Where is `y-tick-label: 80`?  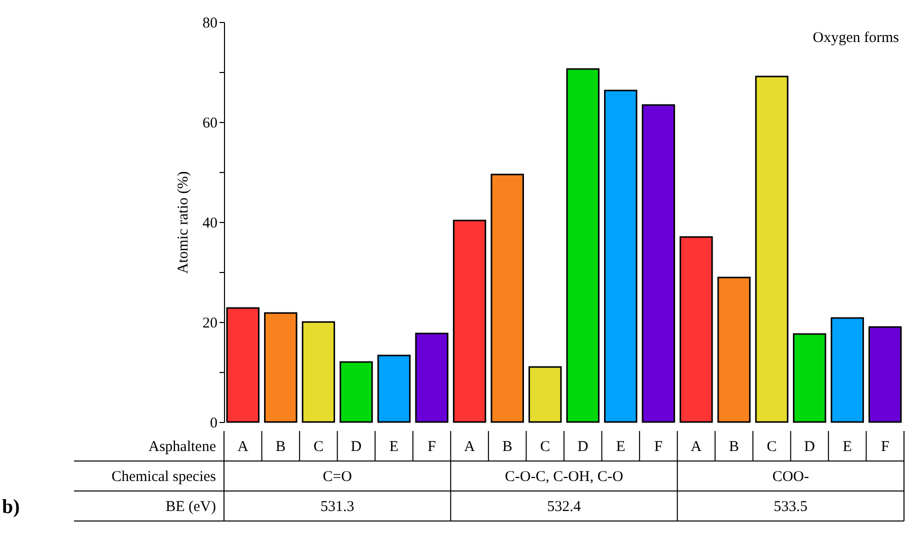 y-tick-label: 80 is located at coordinates (210, 24).